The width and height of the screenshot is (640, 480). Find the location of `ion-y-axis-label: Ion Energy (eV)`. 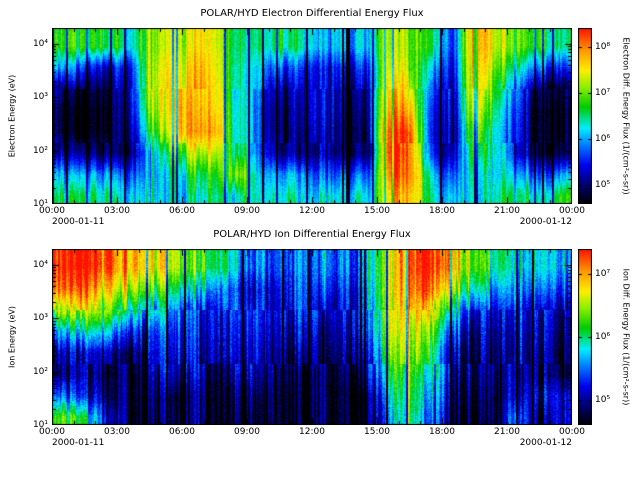

ion-y-axis-label: Ion Energy (eV) is located at coordinates (12, 337).